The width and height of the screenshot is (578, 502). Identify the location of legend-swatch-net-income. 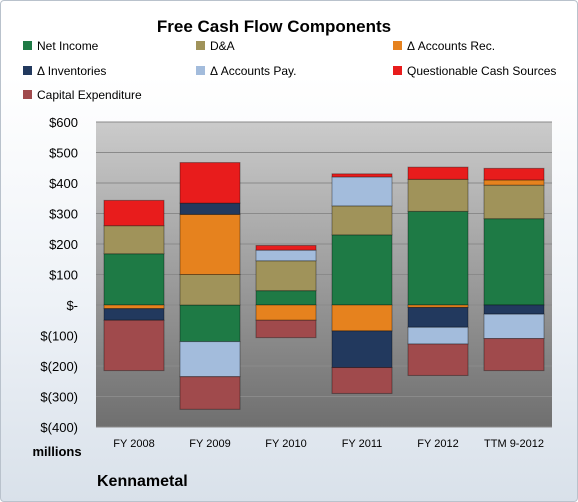
(27, 45).